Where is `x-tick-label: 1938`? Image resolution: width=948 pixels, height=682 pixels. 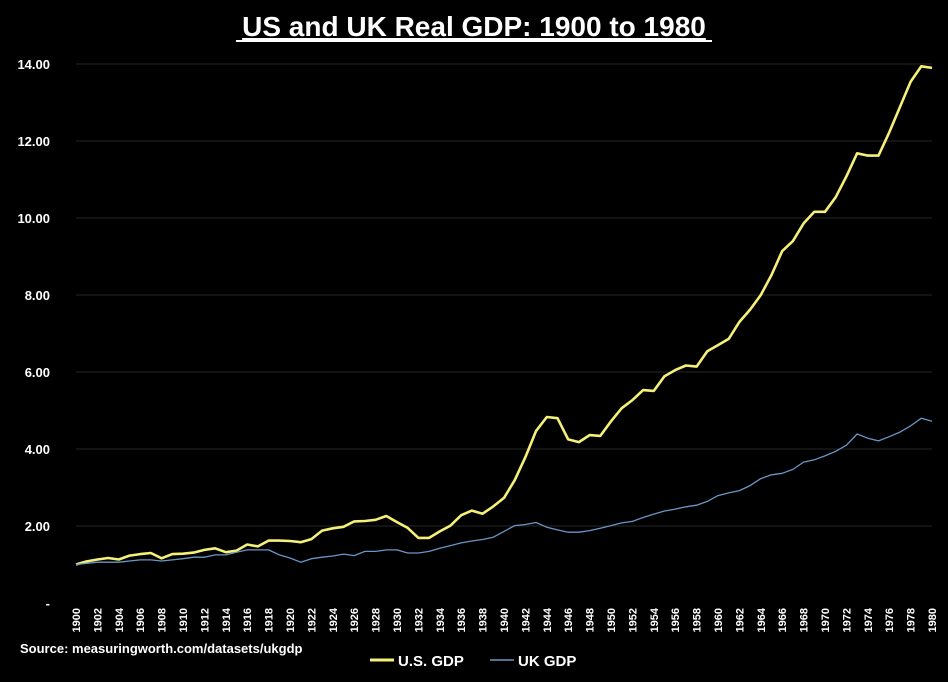 x-tick-label: 1938 is located at coordinates (484, 620).